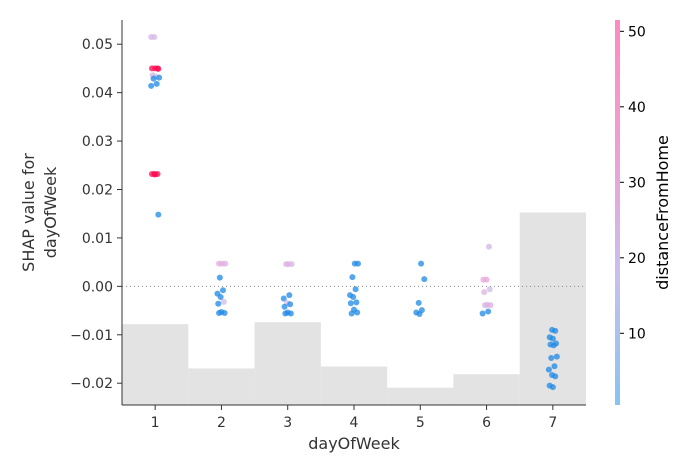 The width and height of the screenshot is (692, 473). Describe the element at coordinates (97, 45) in the screenshot. I see `y-tick-label: 0.05` at that location.